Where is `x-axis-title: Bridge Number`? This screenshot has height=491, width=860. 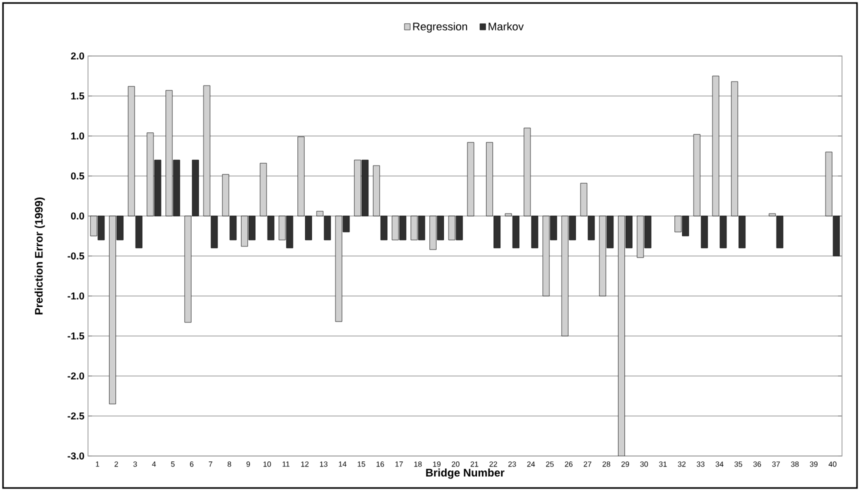
x-axis-title: Bridge Number is located at coordinates (465, 473).